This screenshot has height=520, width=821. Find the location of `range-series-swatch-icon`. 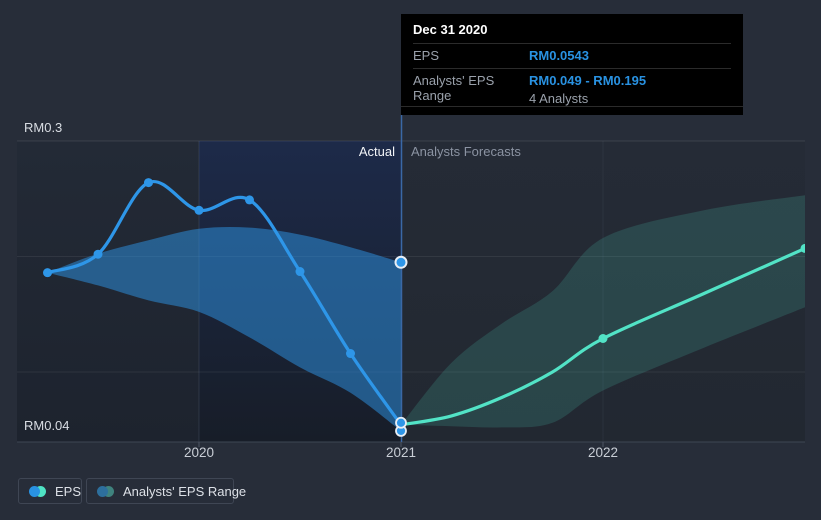

range-series-swatch-icon is located at coordinates (105, 491).